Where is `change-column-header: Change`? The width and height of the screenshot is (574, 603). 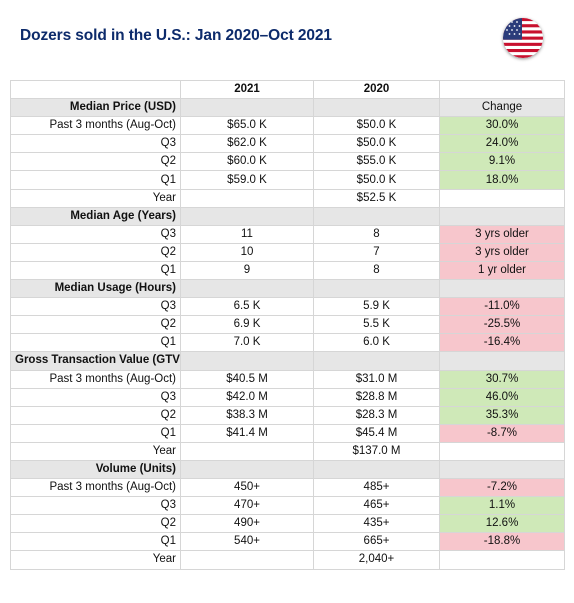 change-column-header: Change is located at coordinates (502, 108).